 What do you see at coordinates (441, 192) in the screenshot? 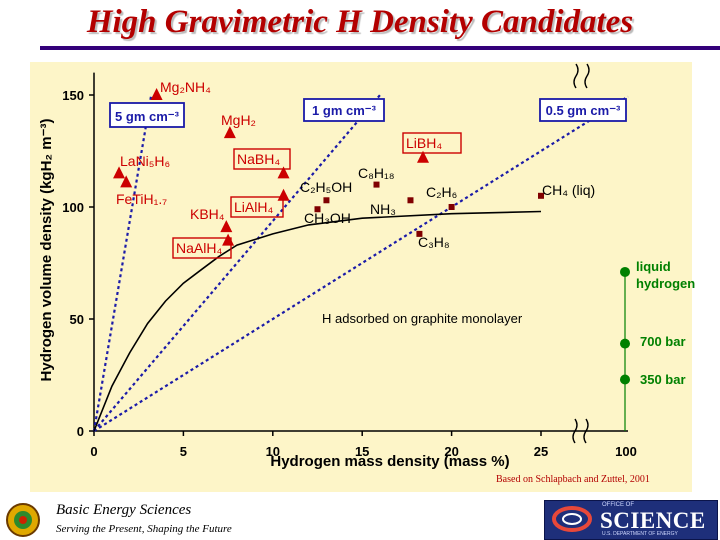
I see `hydrocarbon-label: C₂H₆` at bounding box center [441, 192].